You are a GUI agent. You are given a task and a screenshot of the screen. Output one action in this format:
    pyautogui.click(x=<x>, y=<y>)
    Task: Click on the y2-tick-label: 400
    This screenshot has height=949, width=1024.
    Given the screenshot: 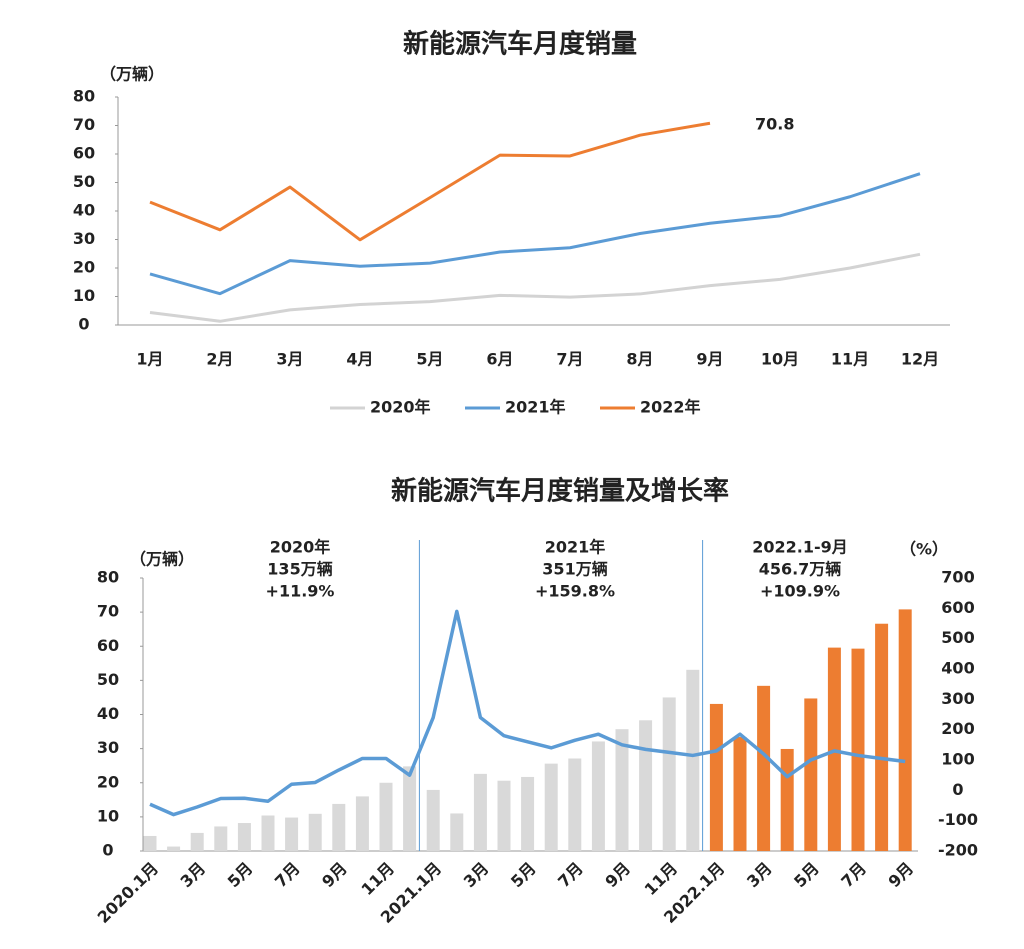 What is the action you would take?
    pyautogui.click(x=957, y=668)
    